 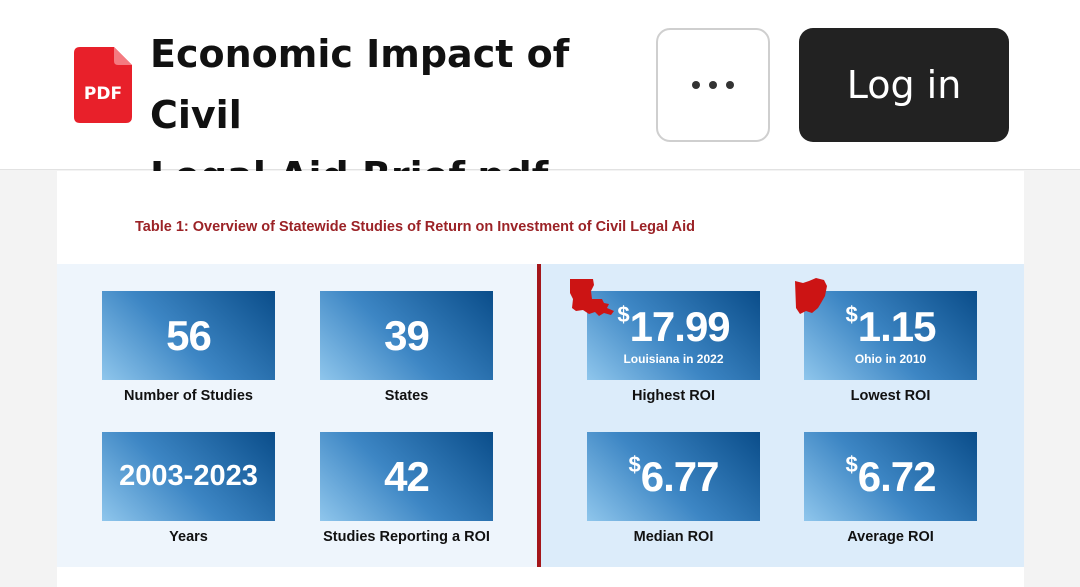 What do you see at coordinates (890, 396) in the screenshot?
I see `stat-label: Lowest ROI` at bounding box center [890, 396].